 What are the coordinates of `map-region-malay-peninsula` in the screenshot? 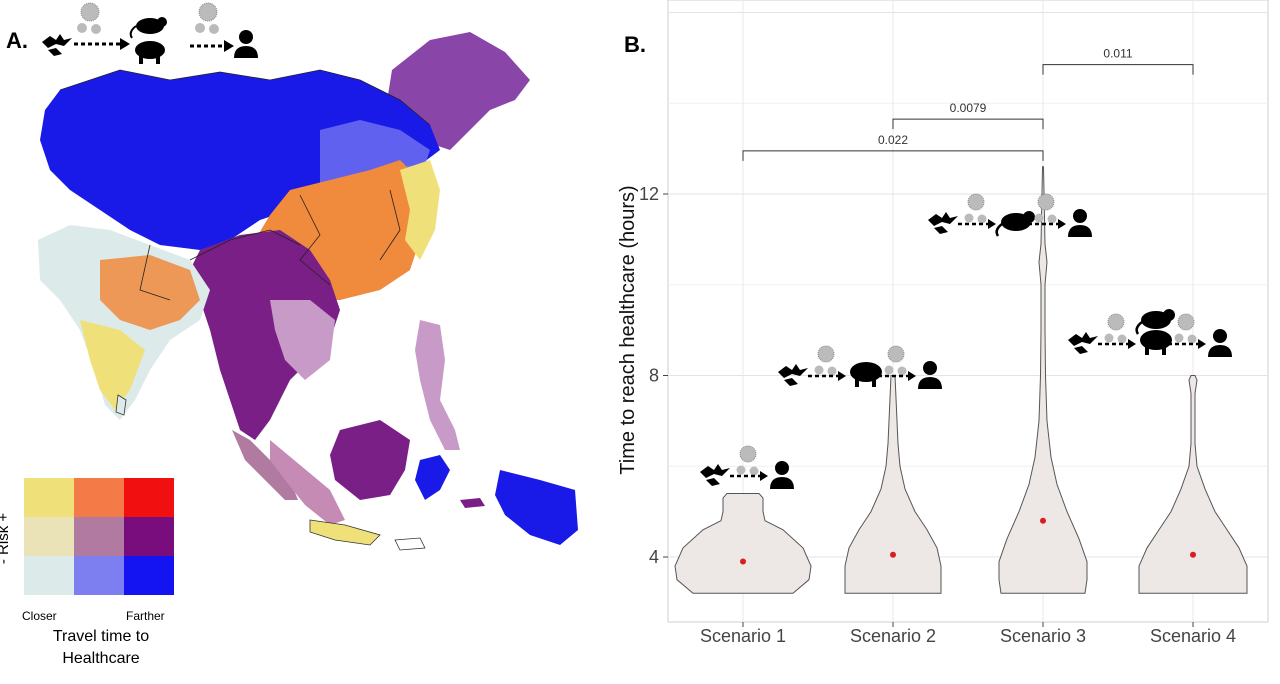 It's located at (265, 465).